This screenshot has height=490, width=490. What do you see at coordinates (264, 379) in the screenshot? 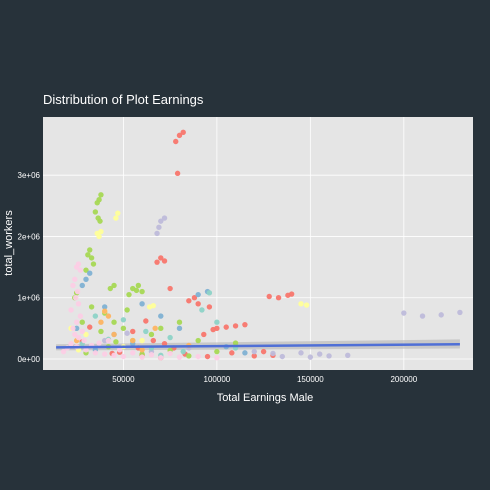
I see `x-tick-labels: 50000 100000 150000 200000` at bounding box center [264, 379].